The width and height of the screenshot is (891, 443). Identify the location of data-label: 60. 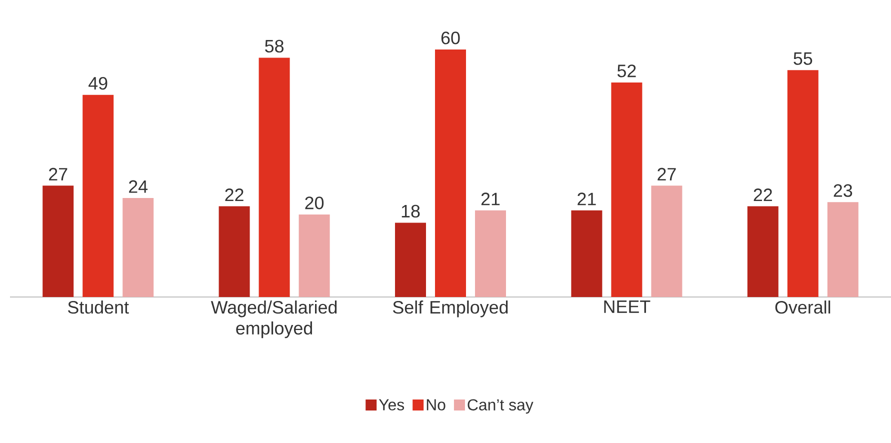
(450, 38).